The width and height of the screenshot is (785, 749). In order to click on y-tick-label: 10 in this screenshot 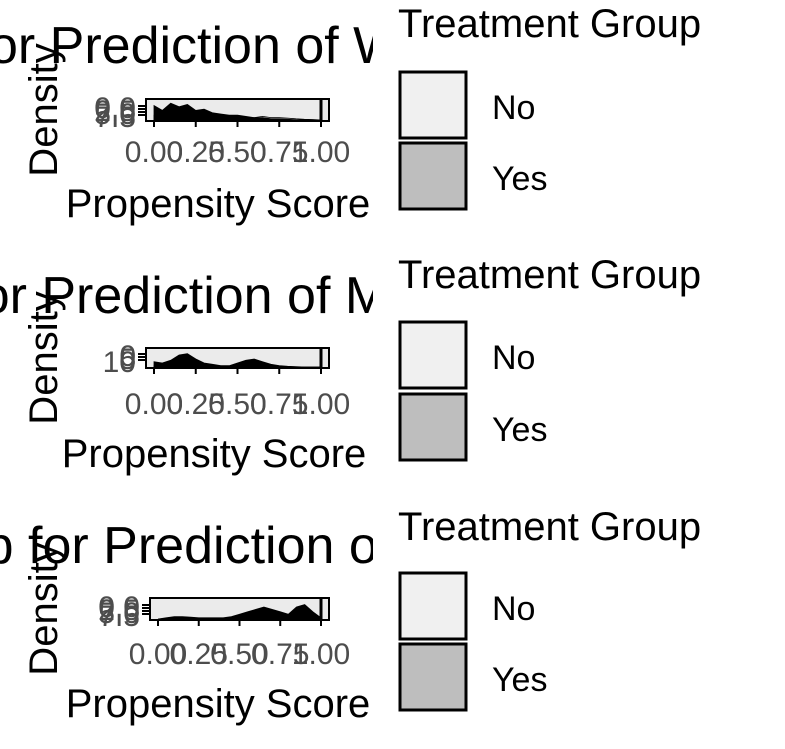, I will do `click(119, 362)`.